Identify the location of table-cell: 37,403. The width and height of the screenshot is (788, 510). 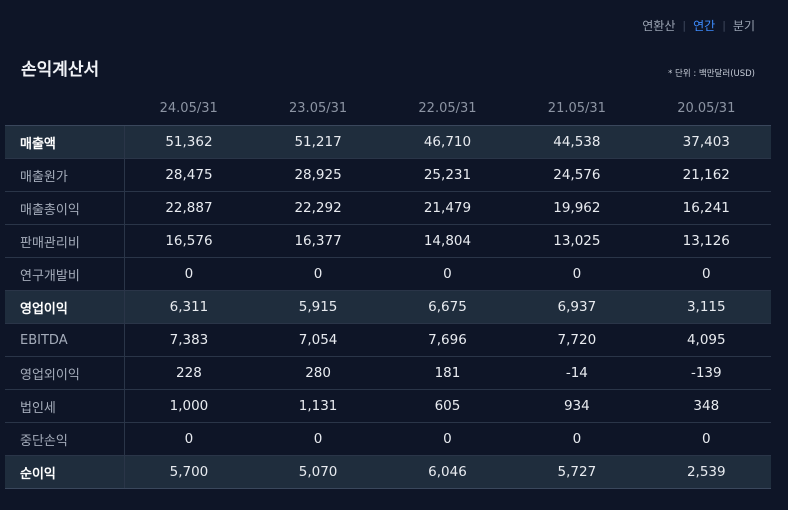
(706, 142).